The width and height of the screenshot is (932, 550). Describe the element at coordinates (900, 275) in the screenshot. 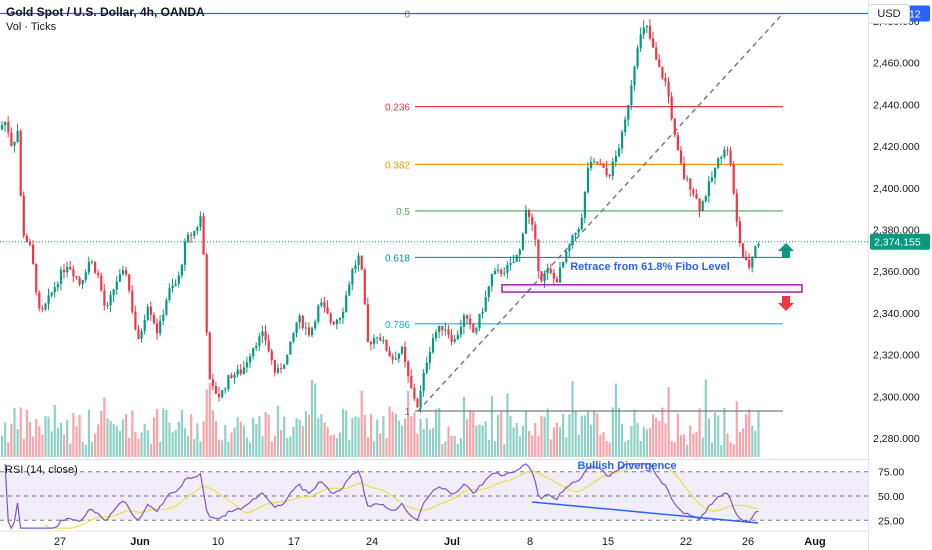

I see `price-axis-bg` at that location.